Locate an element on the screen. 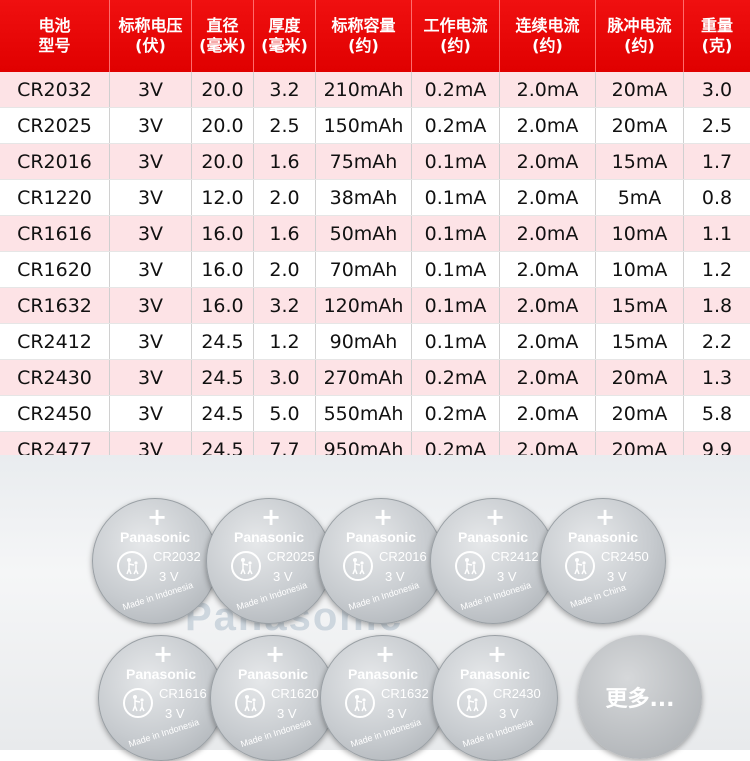  table-cell: 20mA is located at coordinates (640, 89).